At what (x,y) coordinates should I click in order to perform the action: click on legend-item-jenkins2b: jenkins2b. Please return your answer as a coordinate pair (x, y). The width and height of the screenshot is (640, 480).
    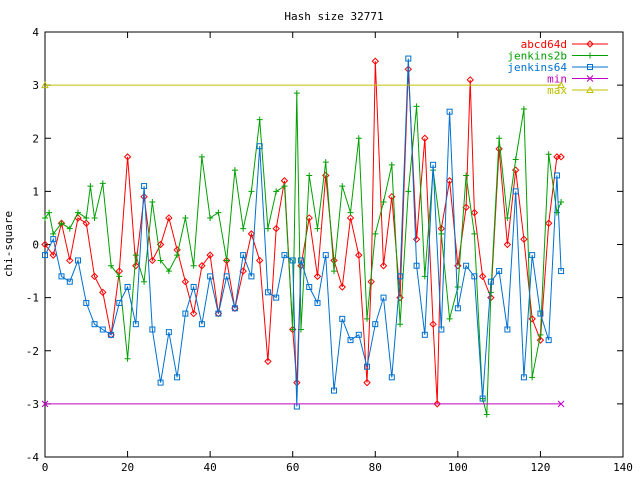
    Looking at the image, I should click on (557, 56).